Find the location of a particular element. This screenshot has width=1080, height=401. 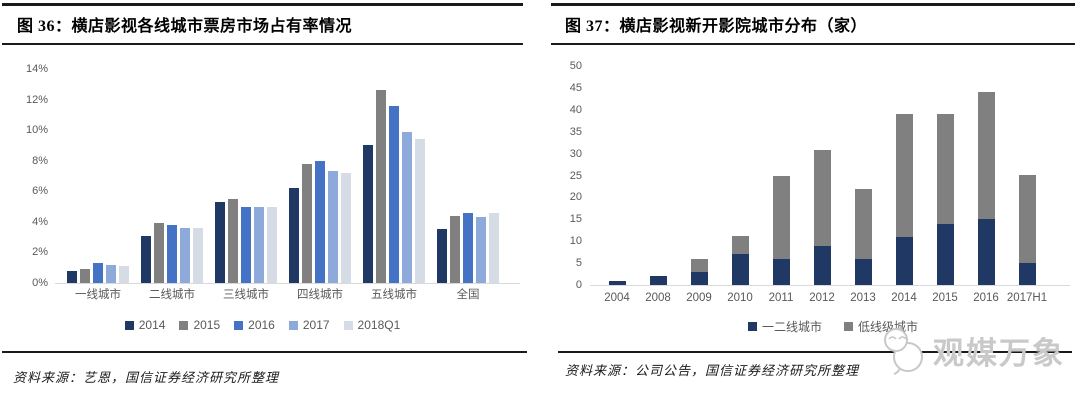

y-axis-tick-label: 14% is located at coordinates (36, 69).